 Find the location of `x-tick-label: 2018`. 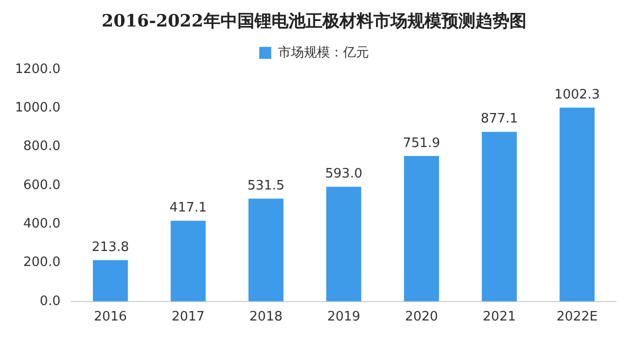

x-tick-label: 2018 is located at coordinates (266, 317).